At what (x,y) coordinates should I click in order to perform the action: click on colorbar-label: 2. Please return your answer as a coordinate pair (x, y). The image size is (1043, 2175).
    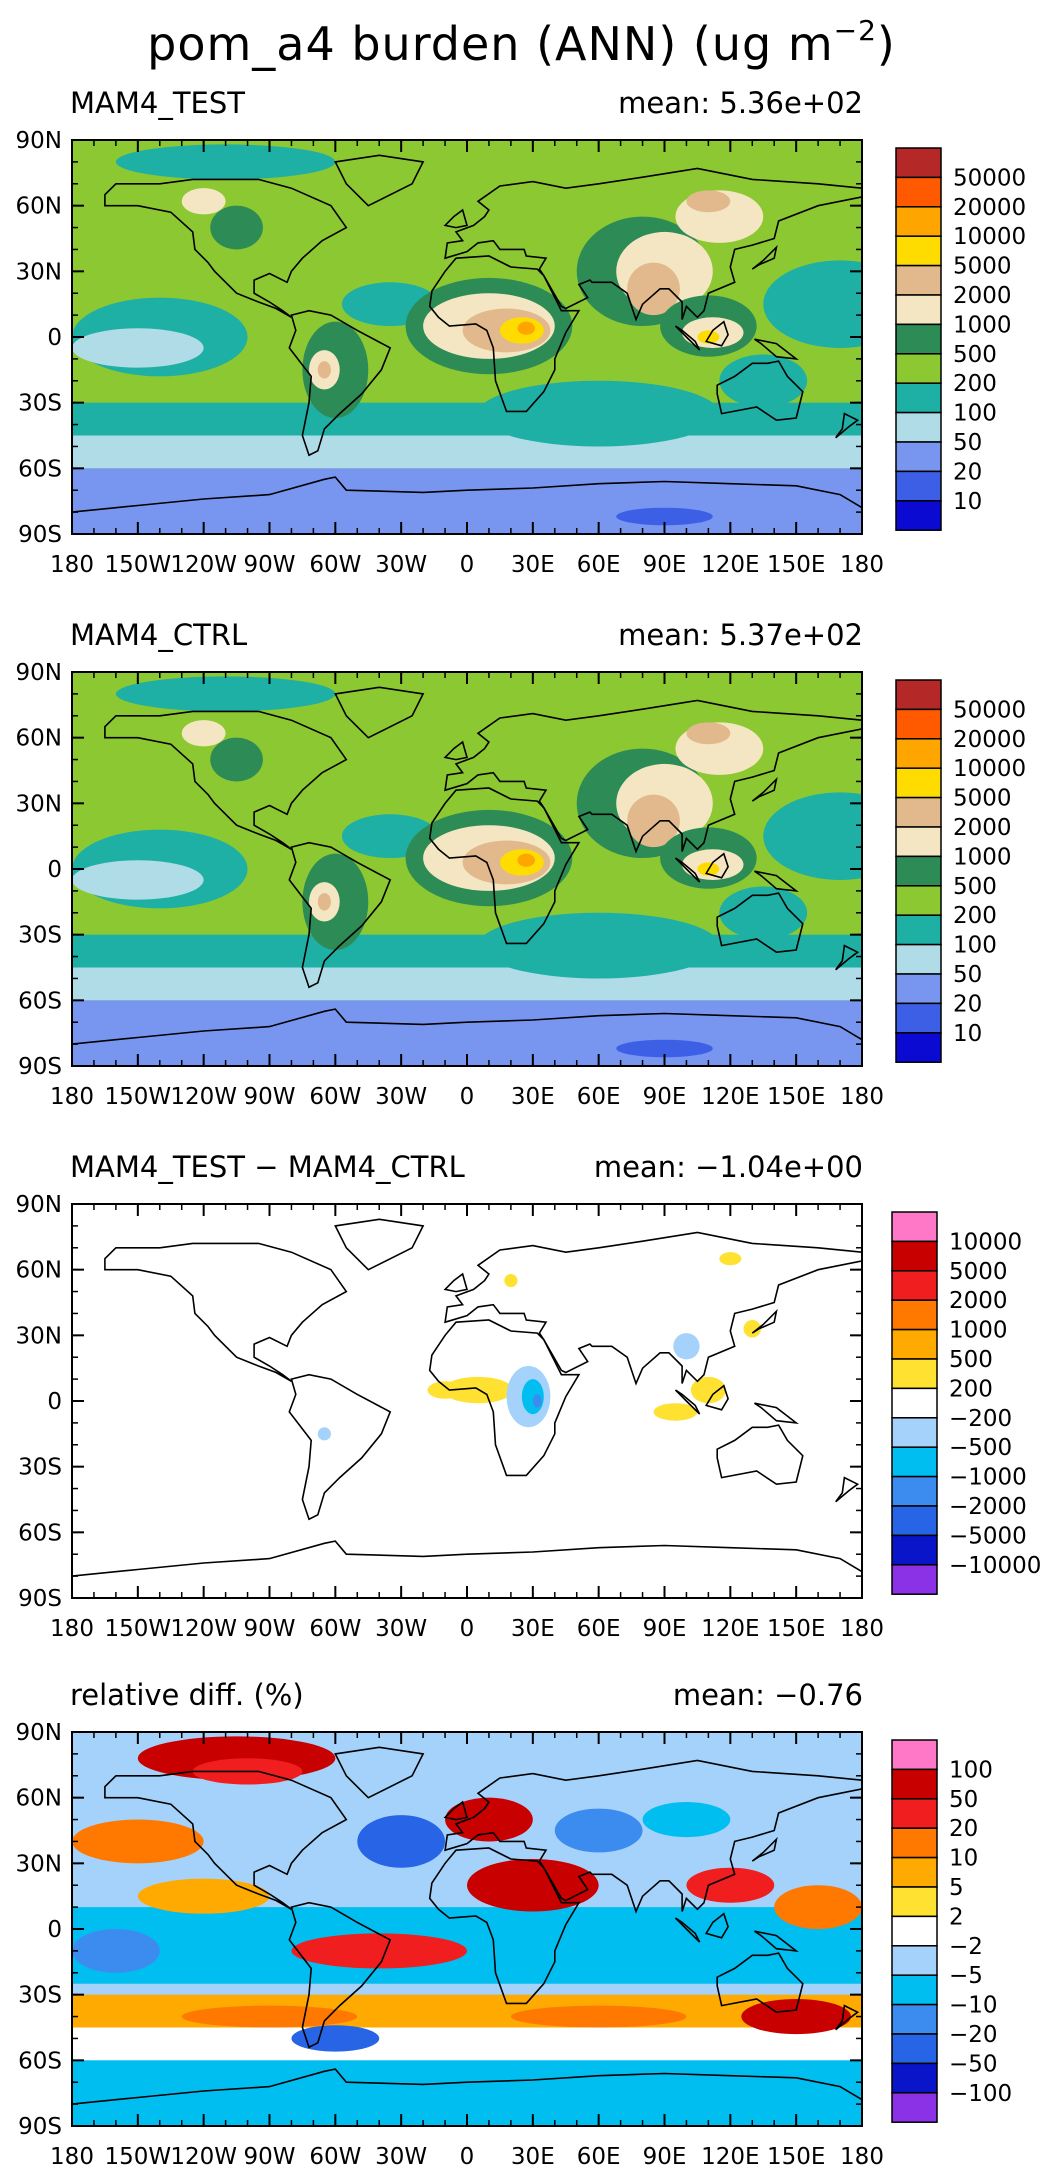
    Looking at the image, I should click on (956, 1917).